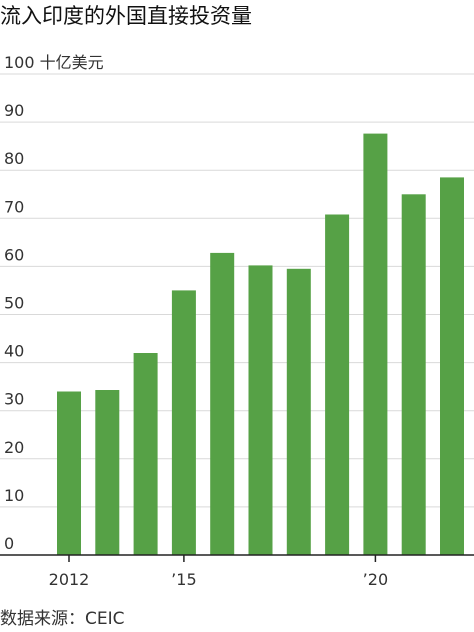 The image size is (474, 632). Describe the element at coordinates (107, 472) in the screenshot. I see `bar-2013` at that location.